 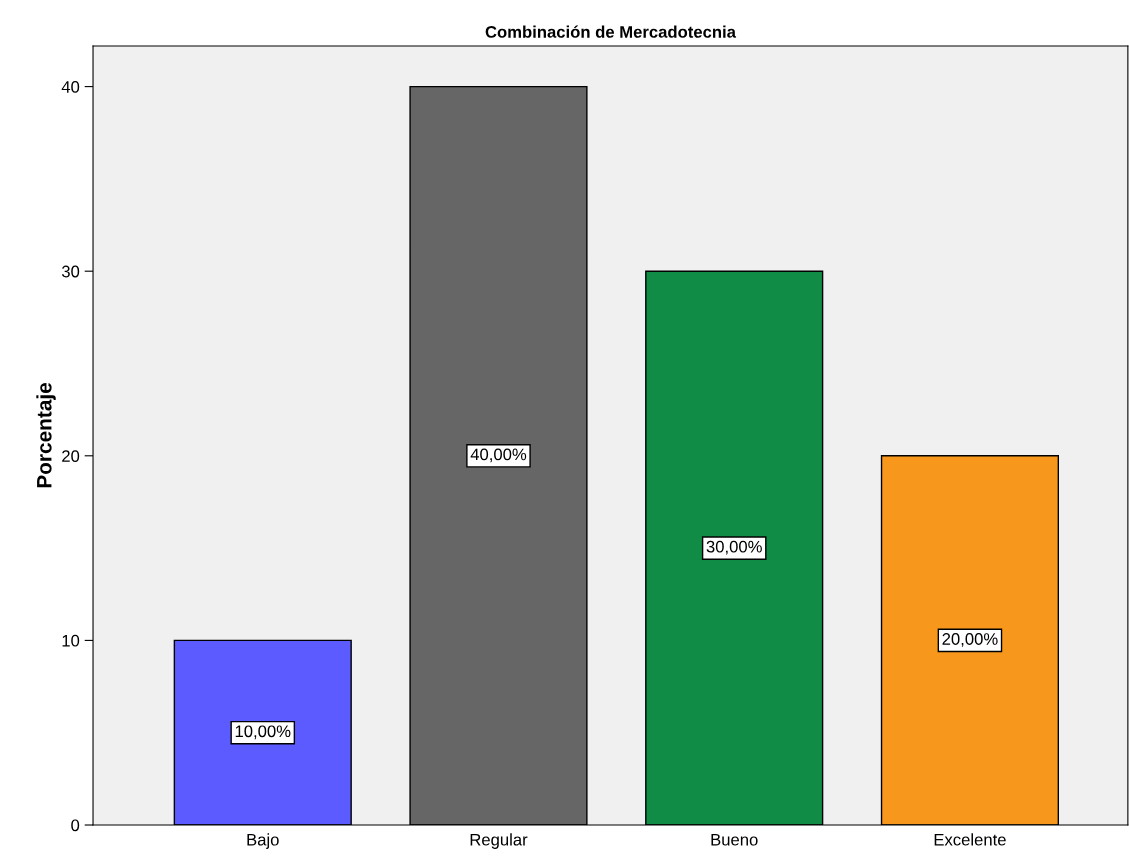 What do you see at coordinates (46, 435) in the screenshot?
I see `y-axis-title: Porcentaje` at bounding box center [46, 435].